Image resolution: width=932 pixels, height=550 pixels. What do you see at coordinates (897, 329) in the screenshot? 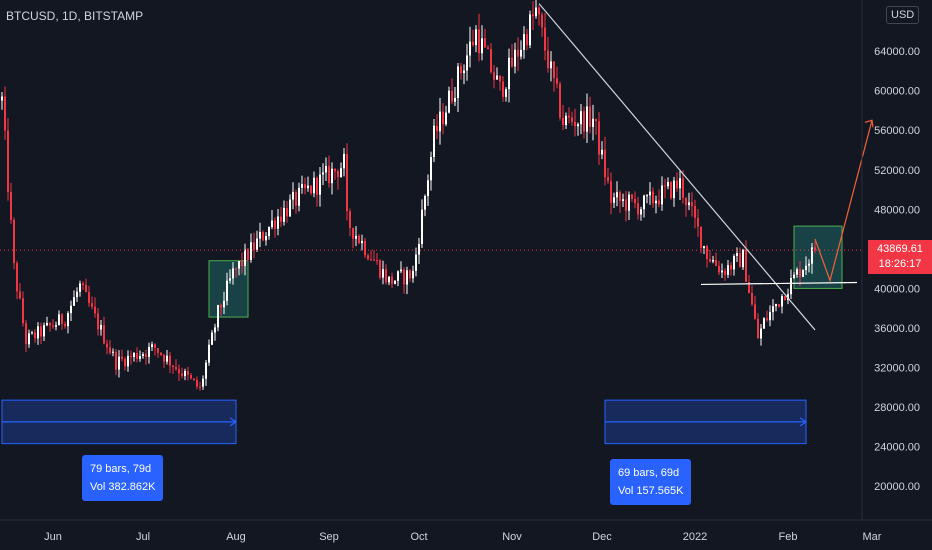
I see `price-tick-label: 36000.00` at bounding box center [897, 329].